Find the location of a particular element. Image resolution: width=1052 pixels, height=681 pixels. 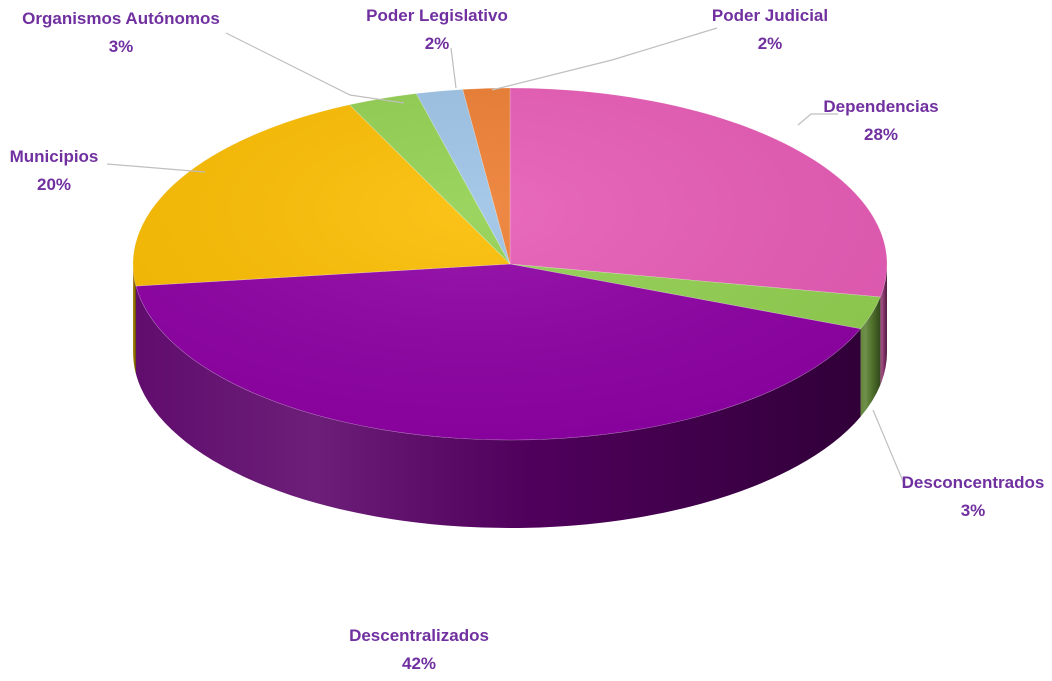

data-label-dependencias: Dependencias 28% is located at coordinates (880, 120).